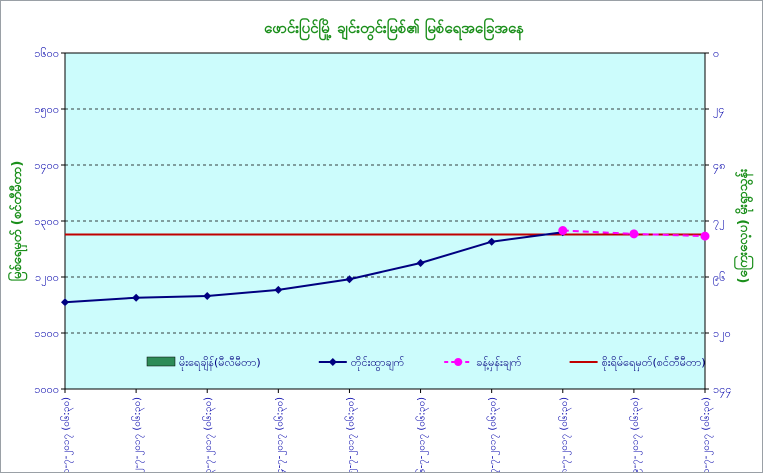 Image resolution: width=763 pixels, height=476 pixels. Describe the element at coordinates (458, 362) in the screenshot. I see `legend-marker-forecast` at that location.